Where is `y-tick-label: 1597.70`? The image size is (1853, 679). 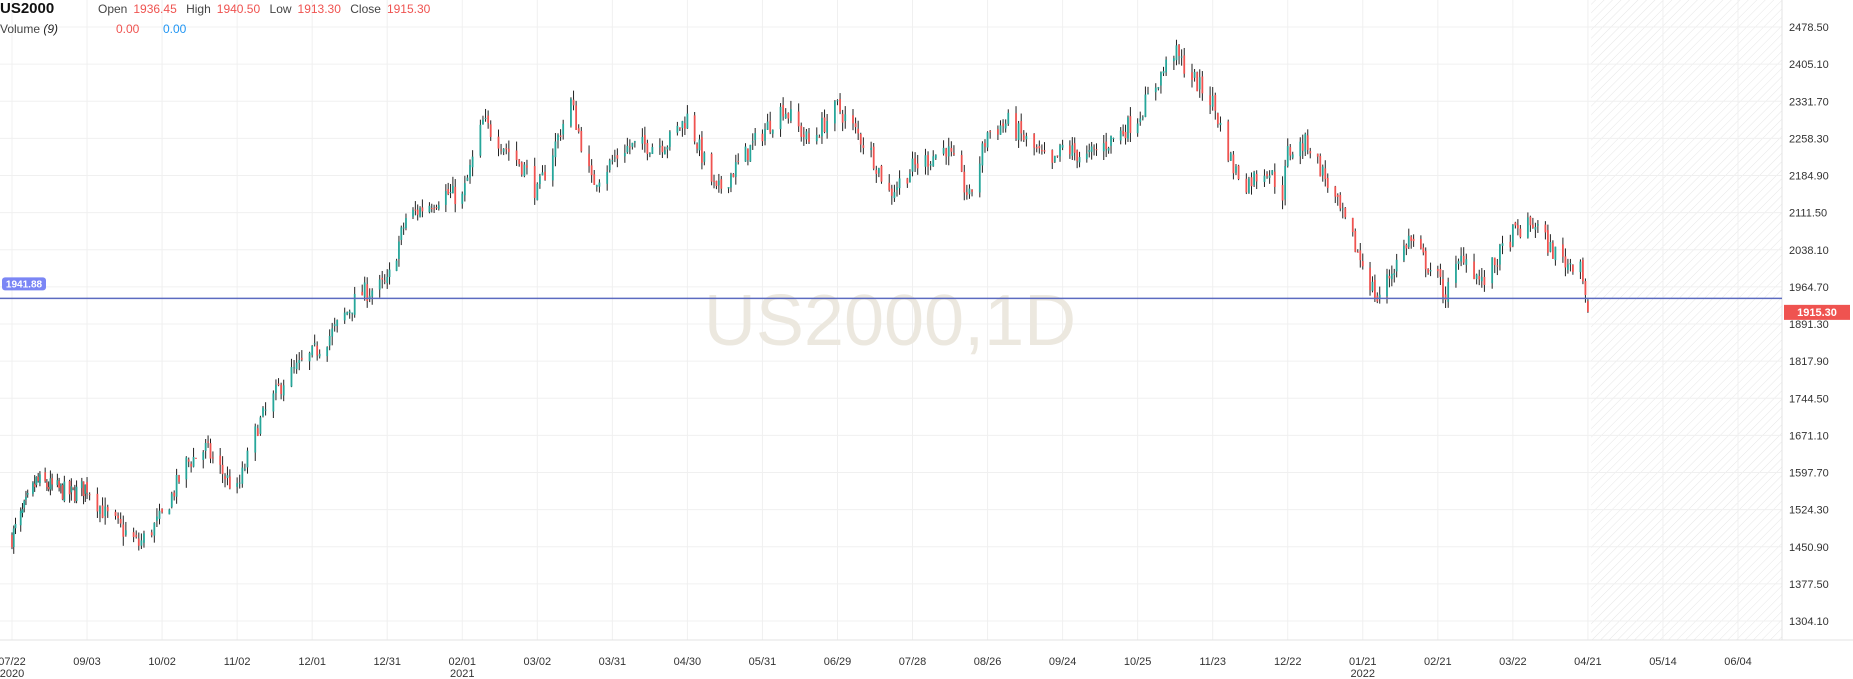 y-tick-label: 1597.70 is located at coordinates (1809, 474).